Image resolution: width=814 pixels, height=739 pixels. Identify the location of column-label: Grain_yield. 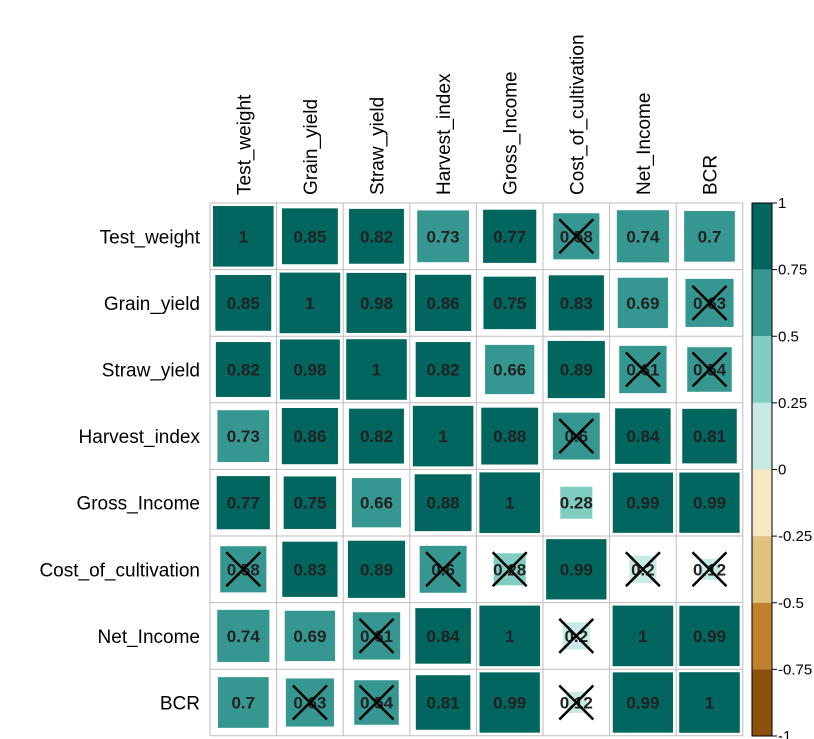
(311, 147).